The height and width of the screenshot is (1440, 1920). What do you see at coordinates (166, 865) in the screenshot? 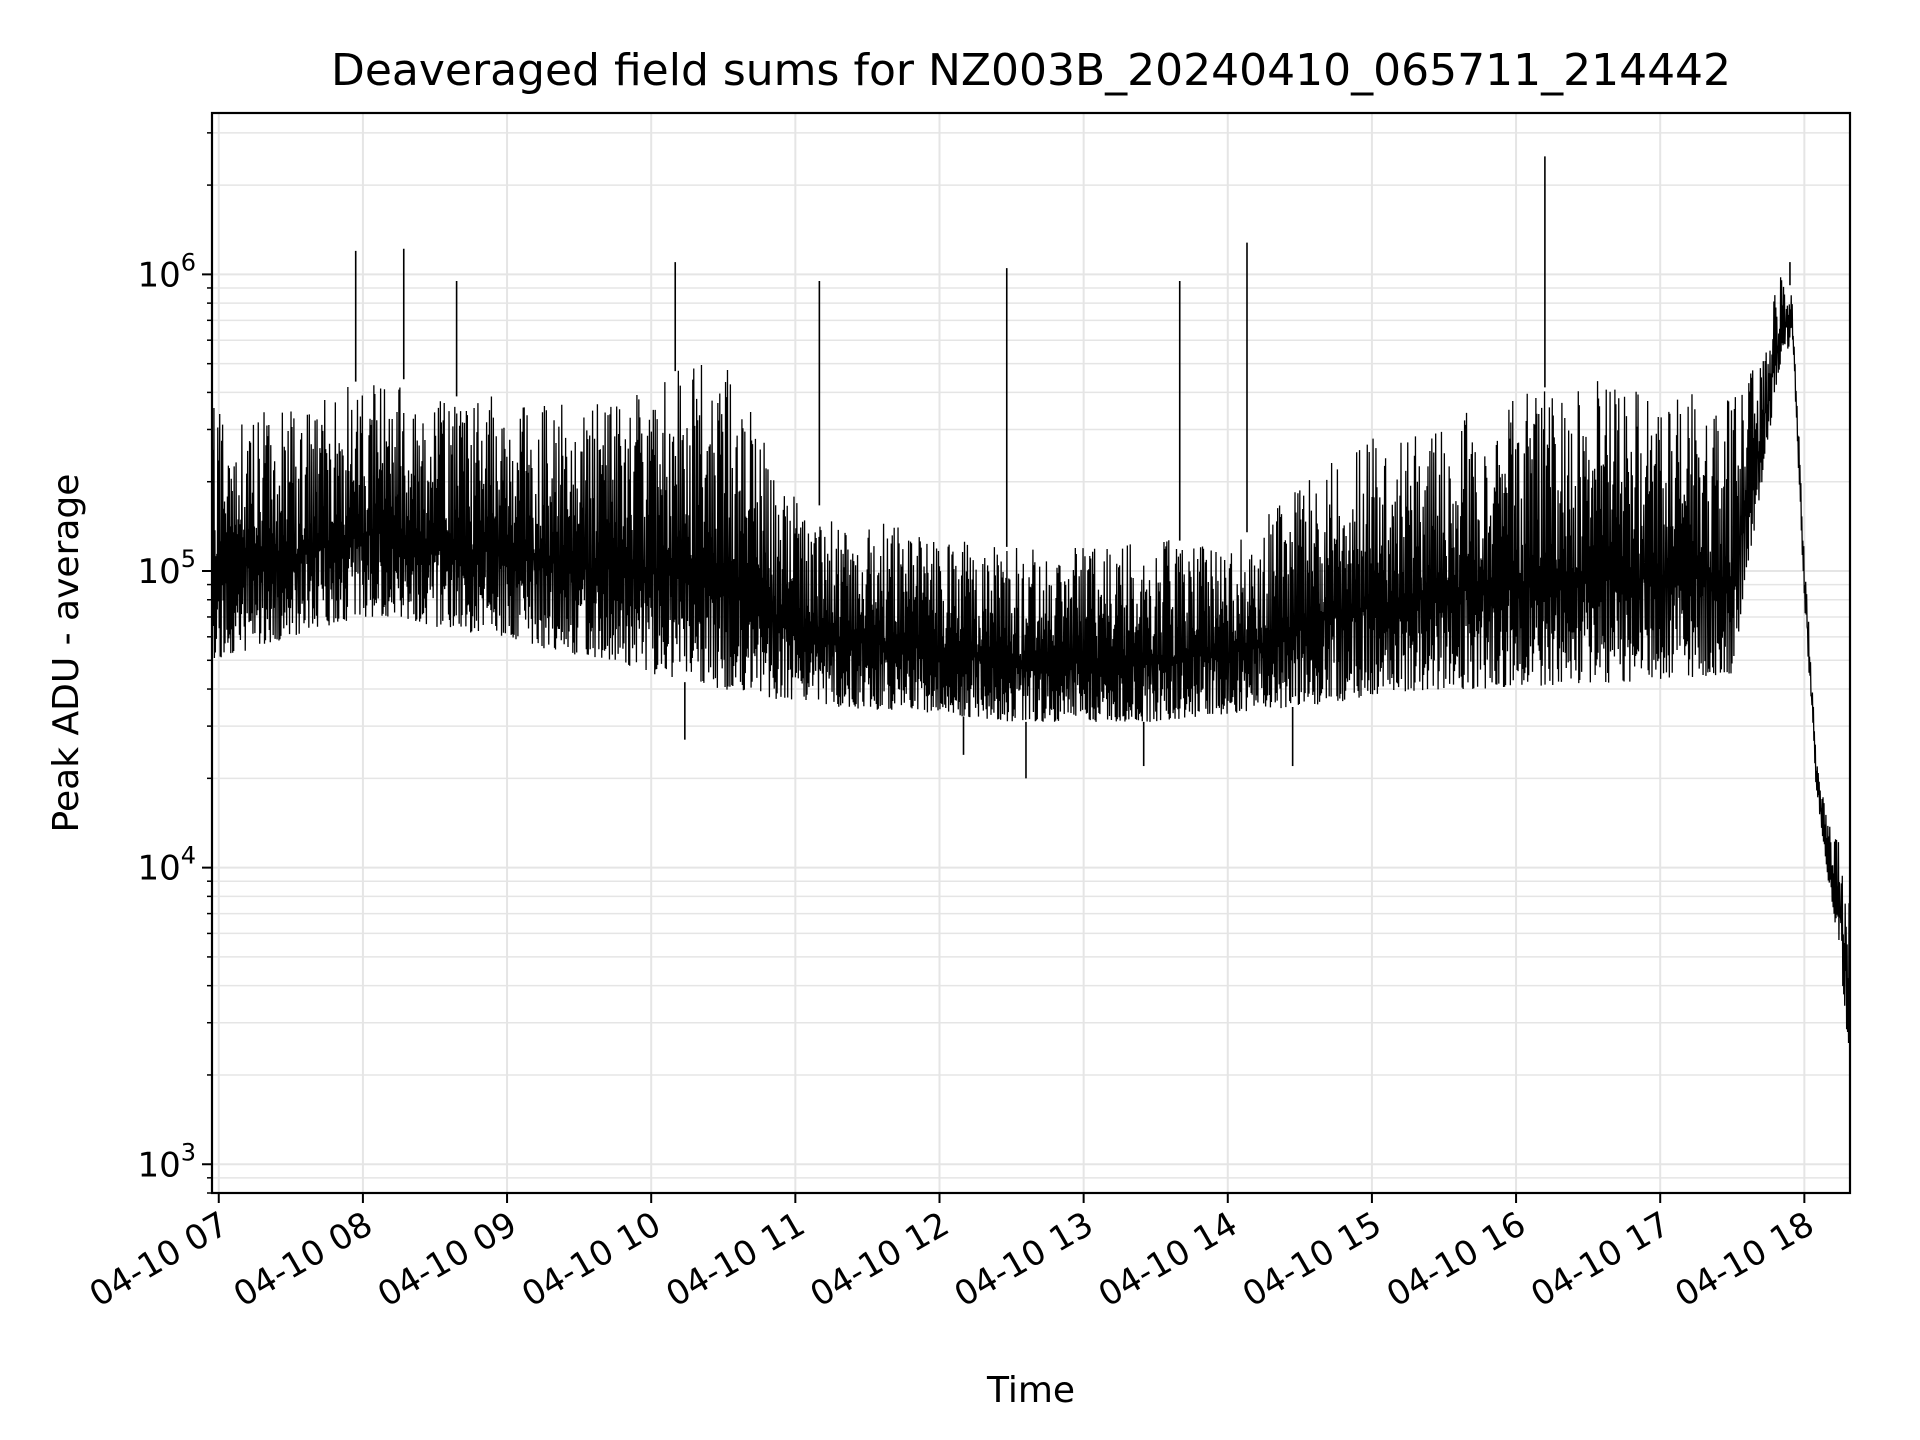
I see `y-tick-label: 10⁴` at bounding box center [166, 865].